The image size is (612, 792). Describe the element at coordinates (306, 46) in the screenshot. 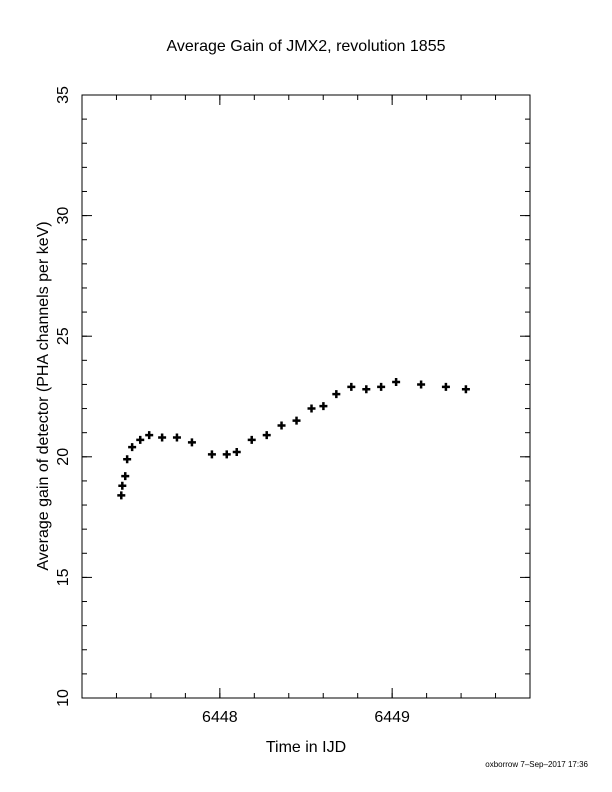

I see `chart-title: Average Gain of JMX2, revolution 1855` at that location.